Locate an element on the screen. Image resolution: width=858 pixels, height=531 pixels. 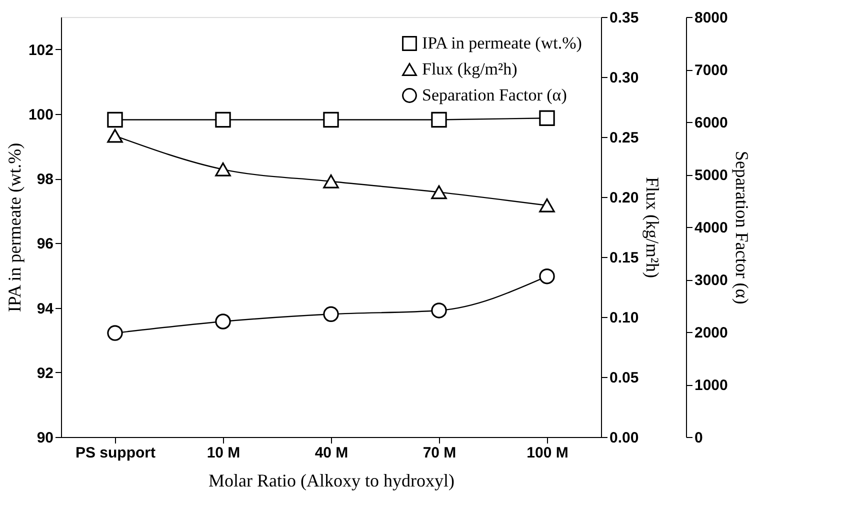
y2-tick-label: 0.15 is located at coordinates (624, 258).